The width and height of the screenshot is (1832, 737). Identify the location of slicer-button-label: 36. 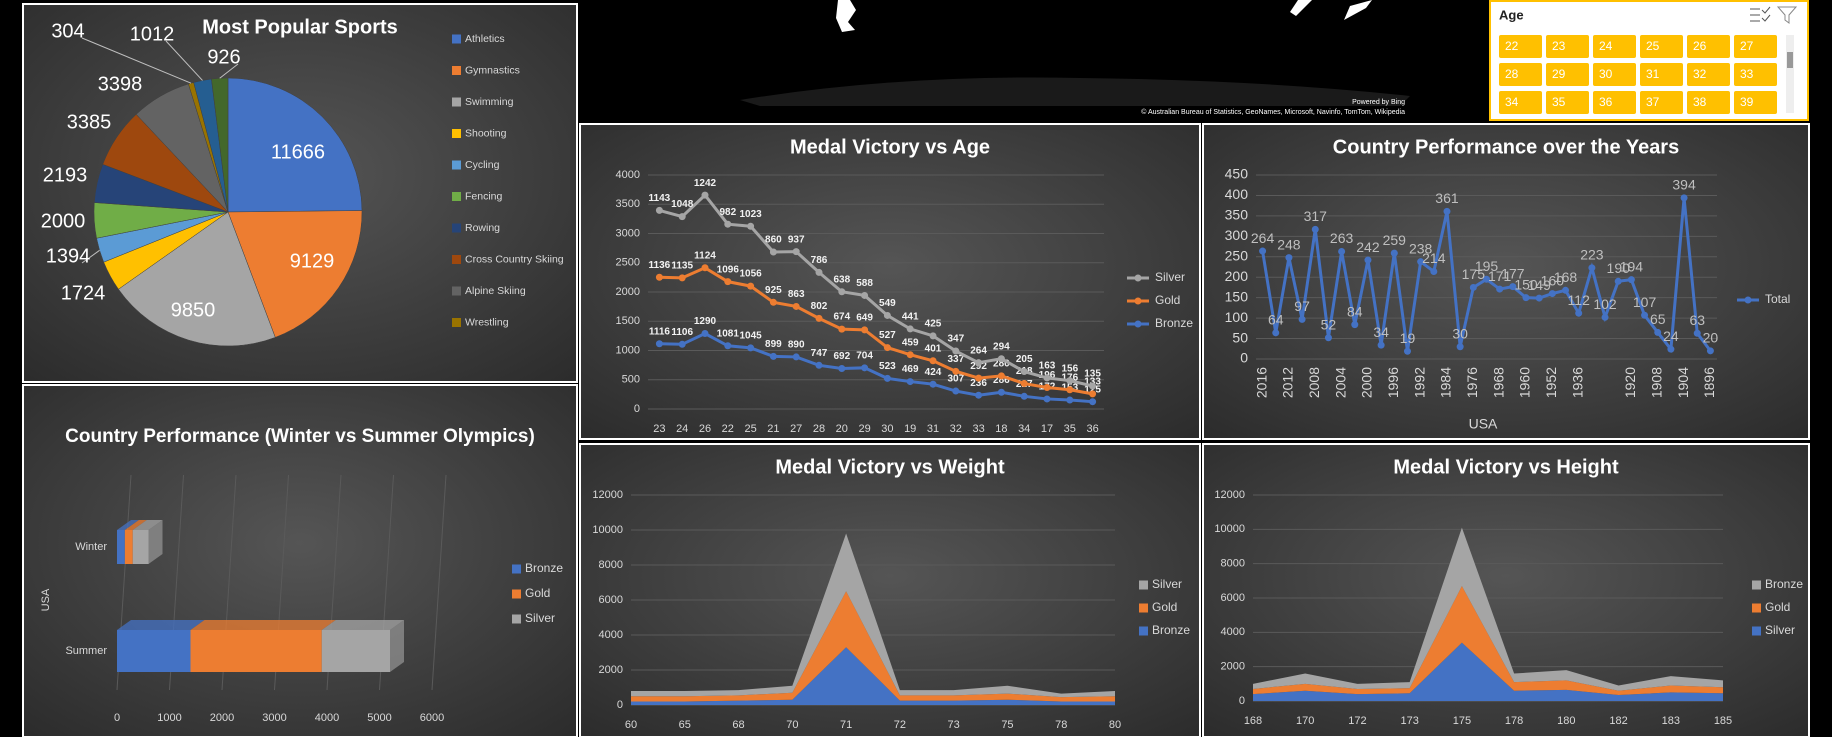
(1606, 102).